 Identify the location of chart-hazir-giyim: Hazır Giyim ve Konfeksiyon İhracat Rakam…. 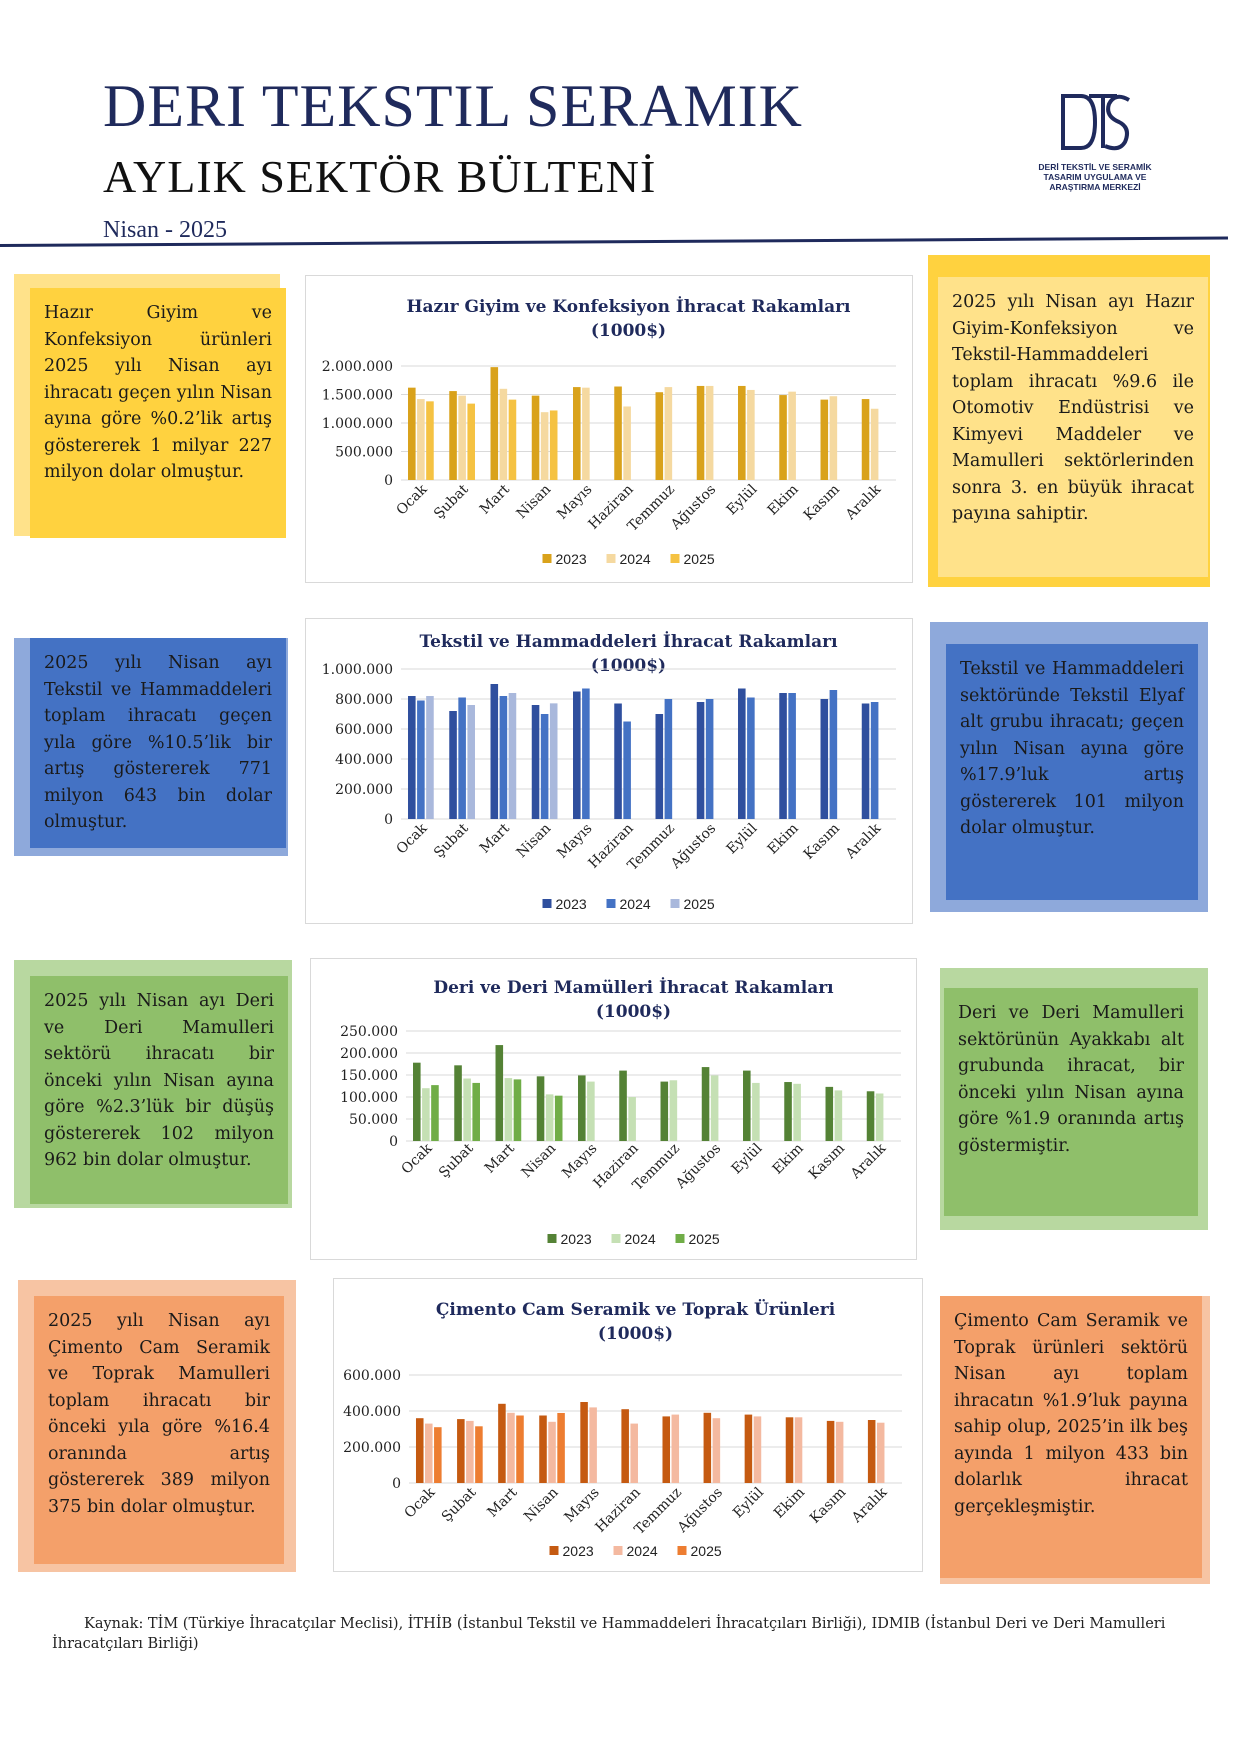
(609, 429).